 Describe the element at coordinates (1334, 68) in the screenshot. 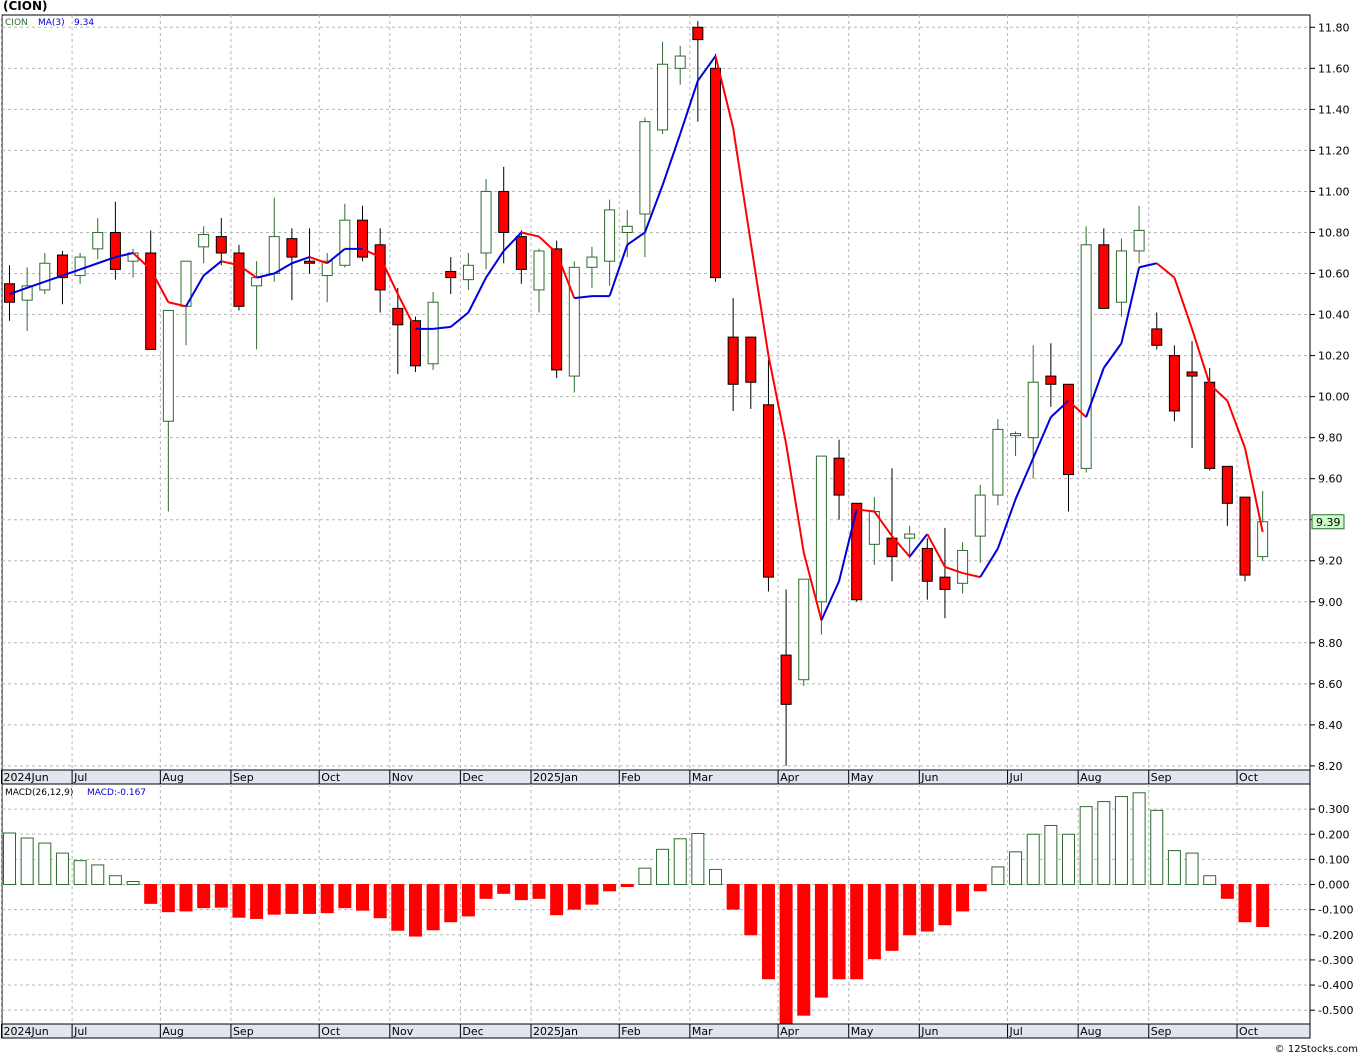

I see `price-tick-label: 11.60` at that location.